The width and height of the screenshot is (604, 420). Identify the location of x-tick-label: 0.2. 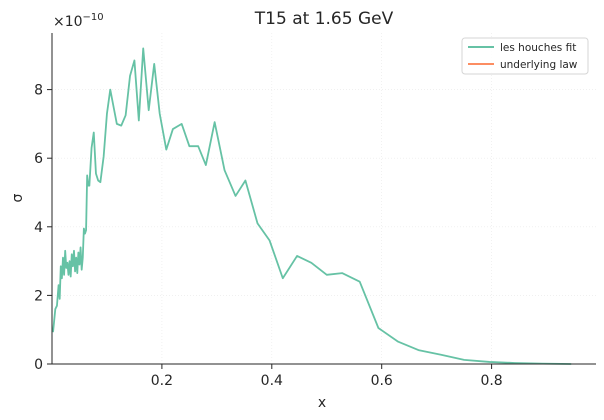
(162, 381).